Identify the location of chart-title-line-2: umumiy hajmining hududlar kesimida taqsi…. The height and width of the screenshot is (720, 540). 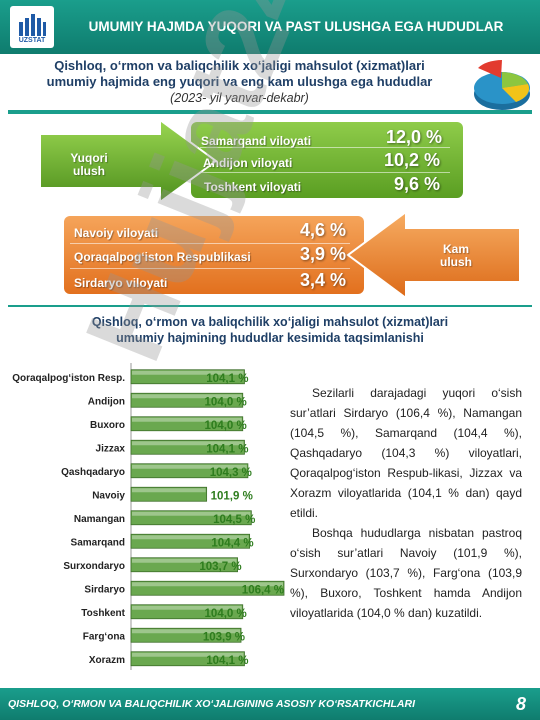
(270, 338).